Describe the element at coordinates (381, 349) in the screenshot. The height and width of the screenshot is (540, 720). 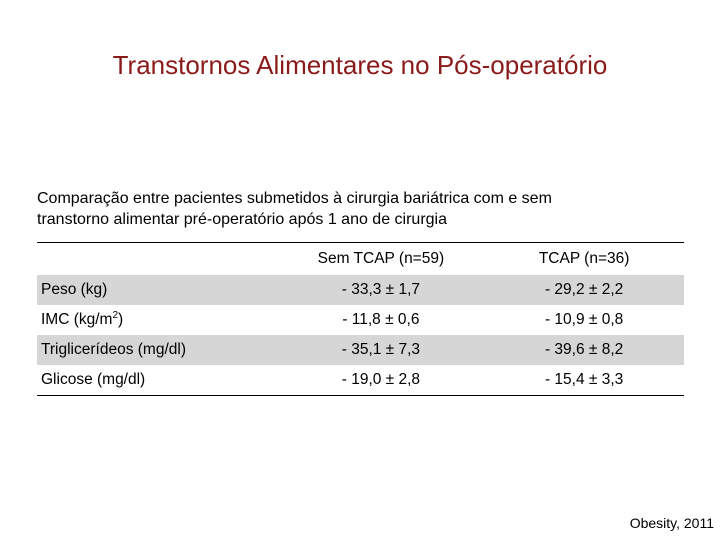
I see `sem-tcap-value: - 35,1 ± 7,3` at that location.